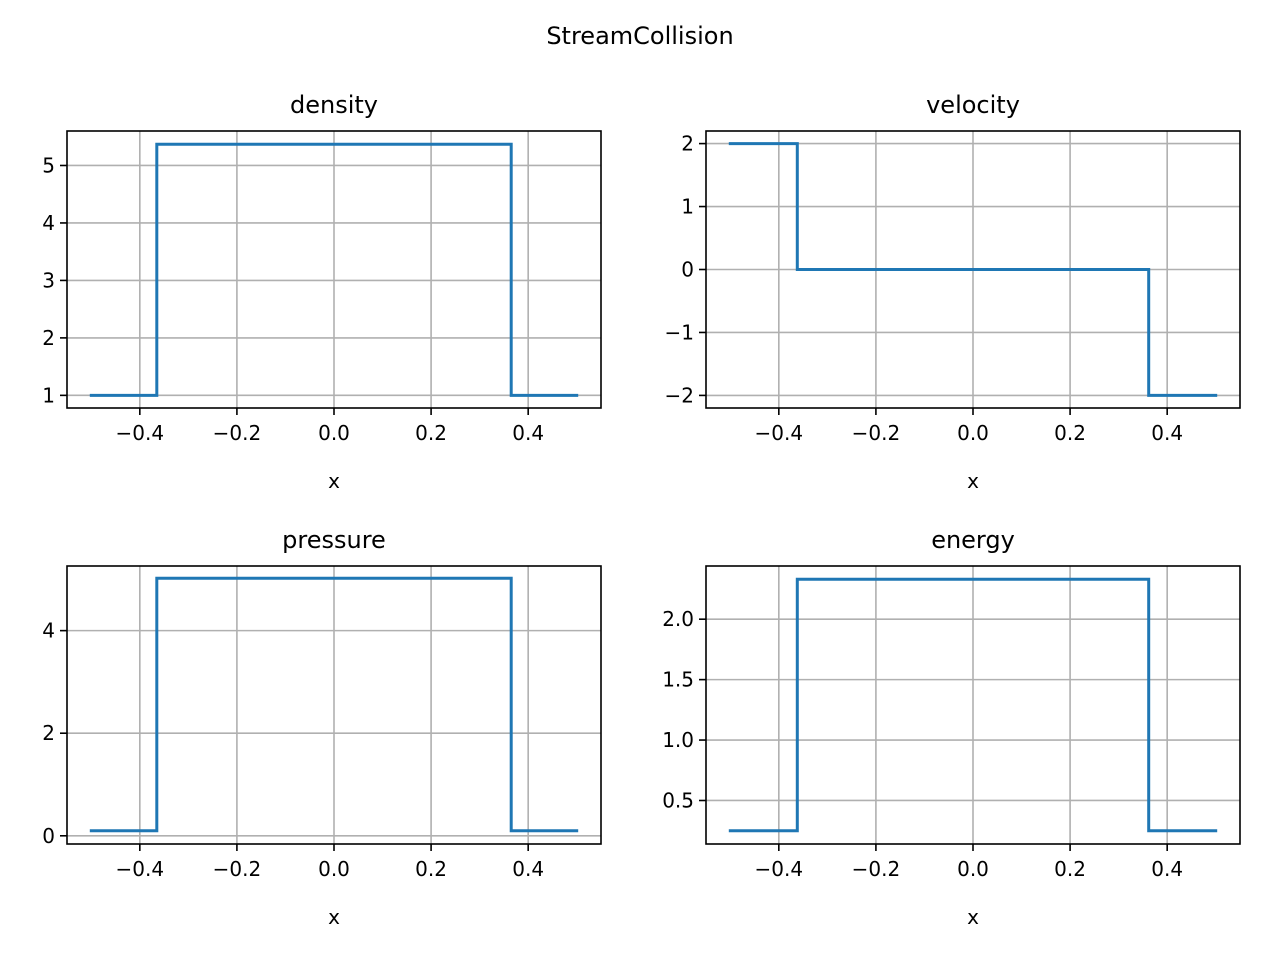 The height and width of the screenshot is (960, 1280). What do you see at coordinates (779, 869) in the screenshot?
I see `energy-xtick-label-0: −0.4` at bounding box center [779, 869].